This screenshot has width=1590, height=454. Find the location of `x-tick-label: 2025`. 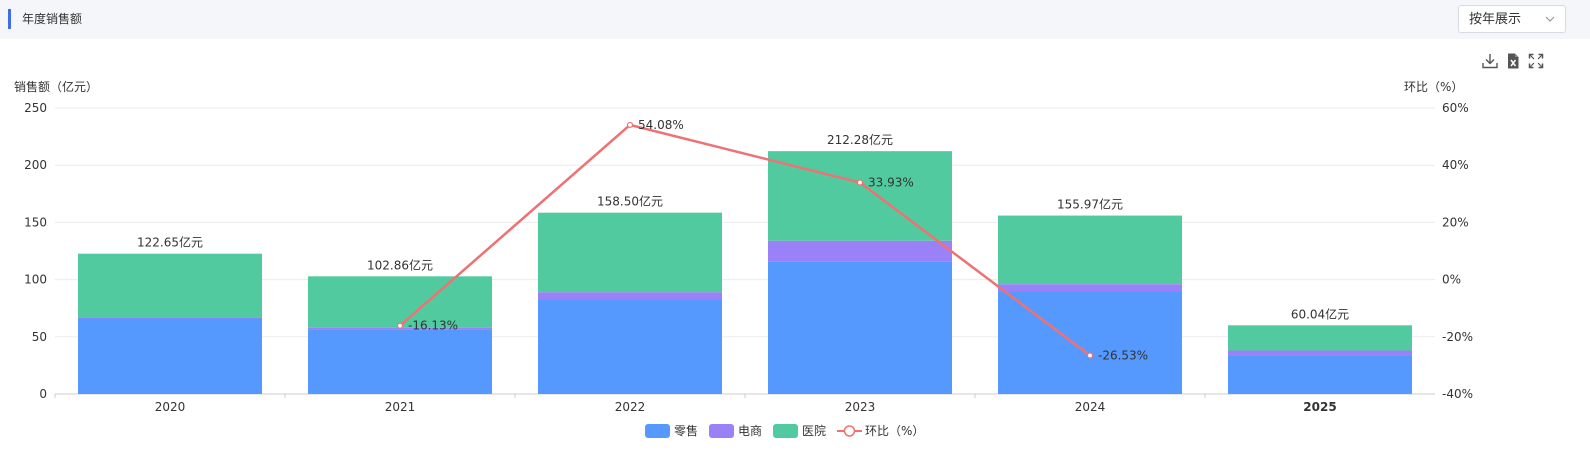

x-tick-label: 2025 is located at coordinates (1319, 407).